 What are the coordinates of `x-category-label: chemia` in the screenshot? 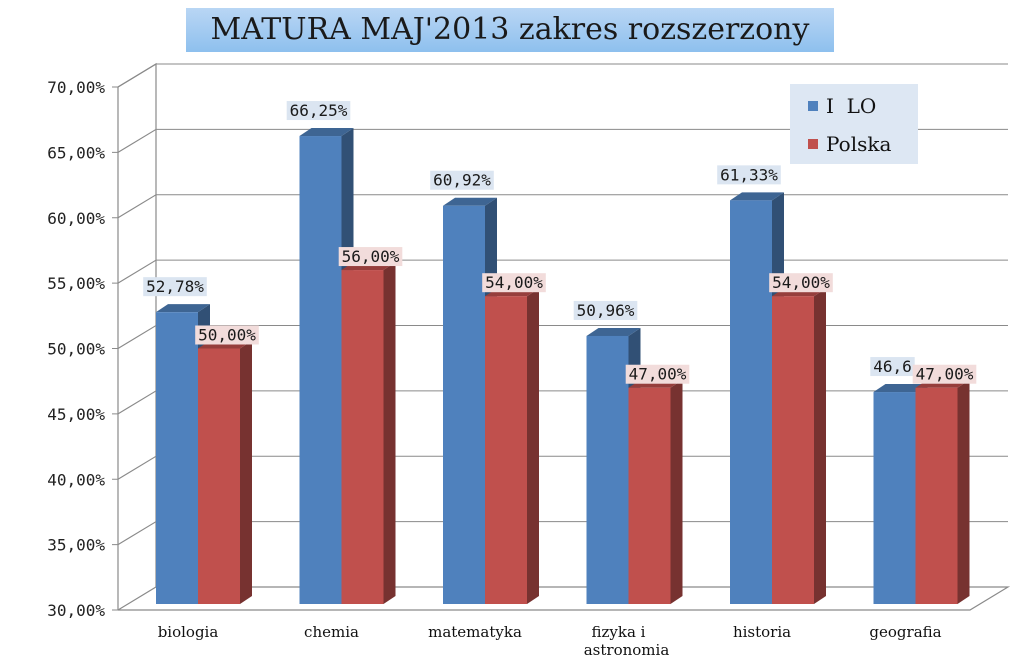 It's located at (331, 632).